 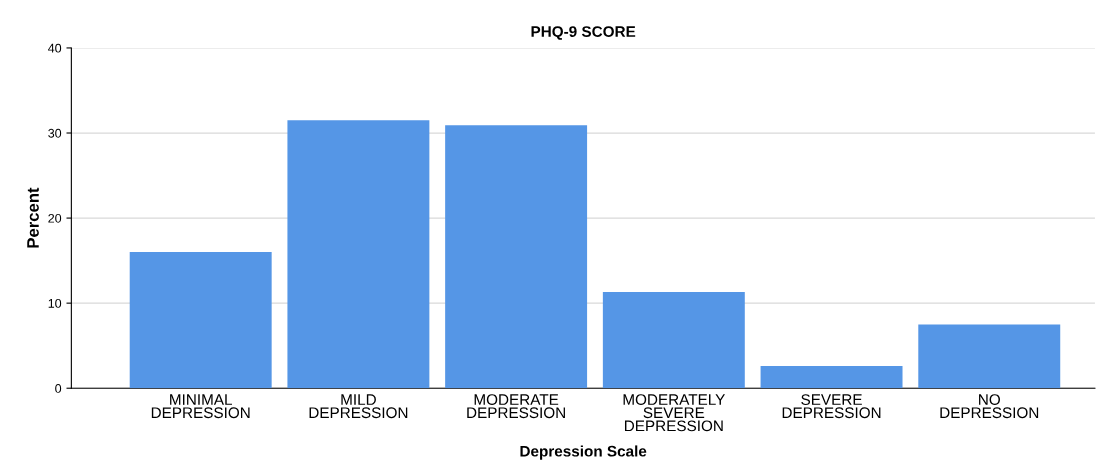 What do you see at coordinates (989, 406) in the screenshot?
I see `x-tick-label: NO DEPRESSION` at bounding box center [989, 406].